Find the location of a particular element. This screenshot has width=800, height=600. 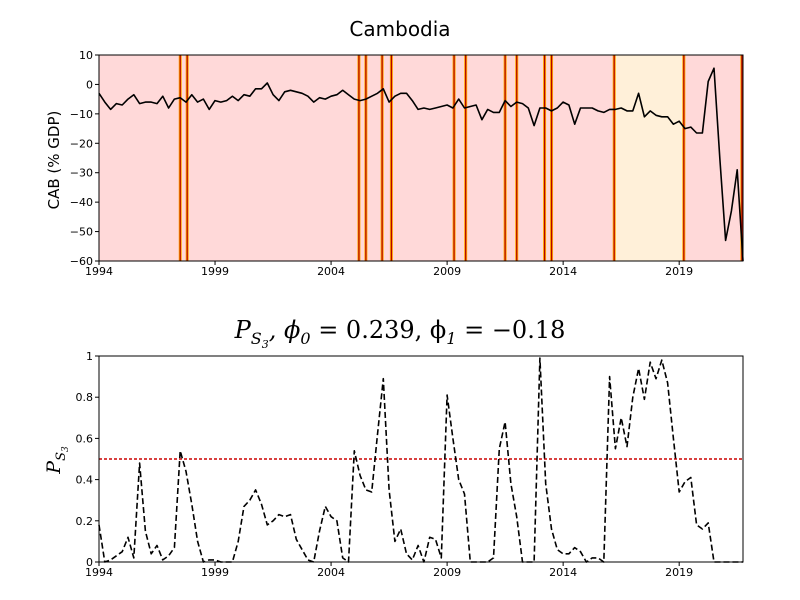

regime-bands is located at coordinates (649, 158).